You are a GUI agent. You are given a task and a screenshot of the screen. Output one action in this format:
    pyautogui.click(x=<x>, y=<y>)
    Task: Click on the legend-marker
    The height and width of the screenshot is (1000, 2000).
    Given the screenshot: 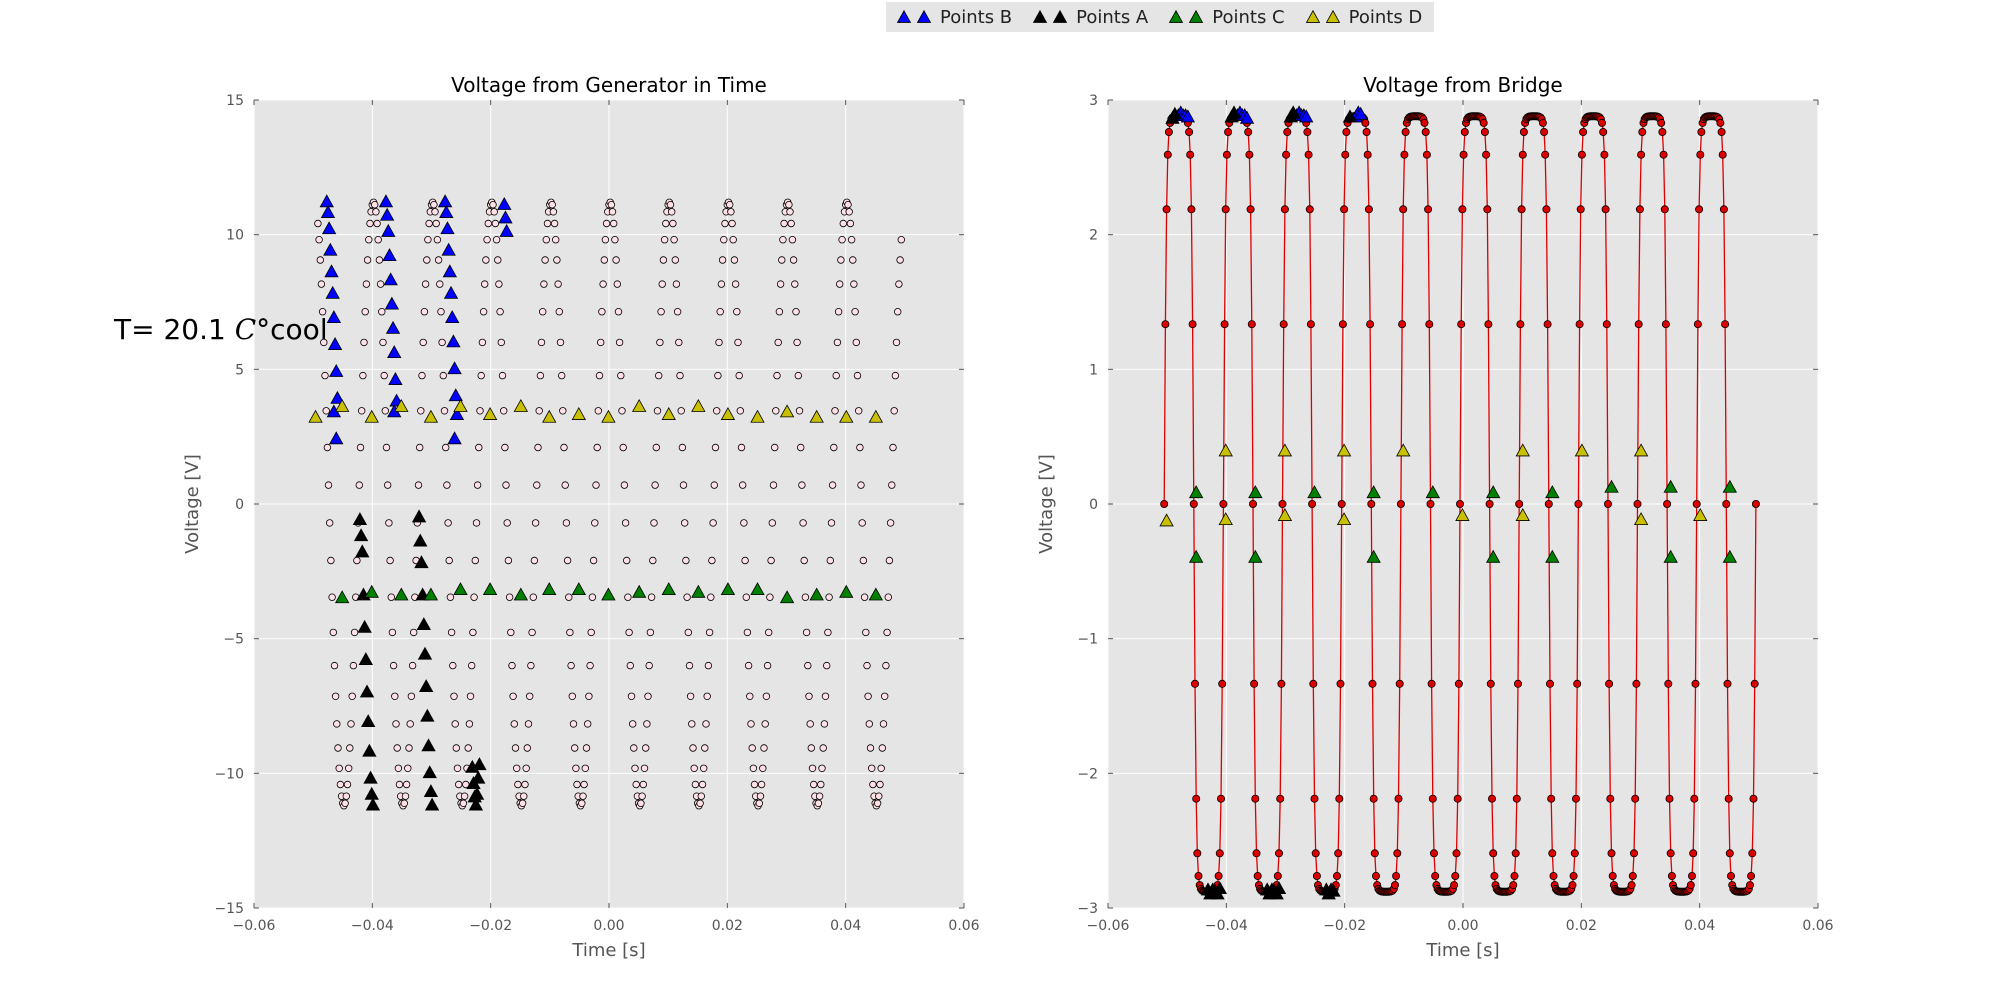 What is the action you would take?
    pyautogui.click(x=1050, y=16)
    